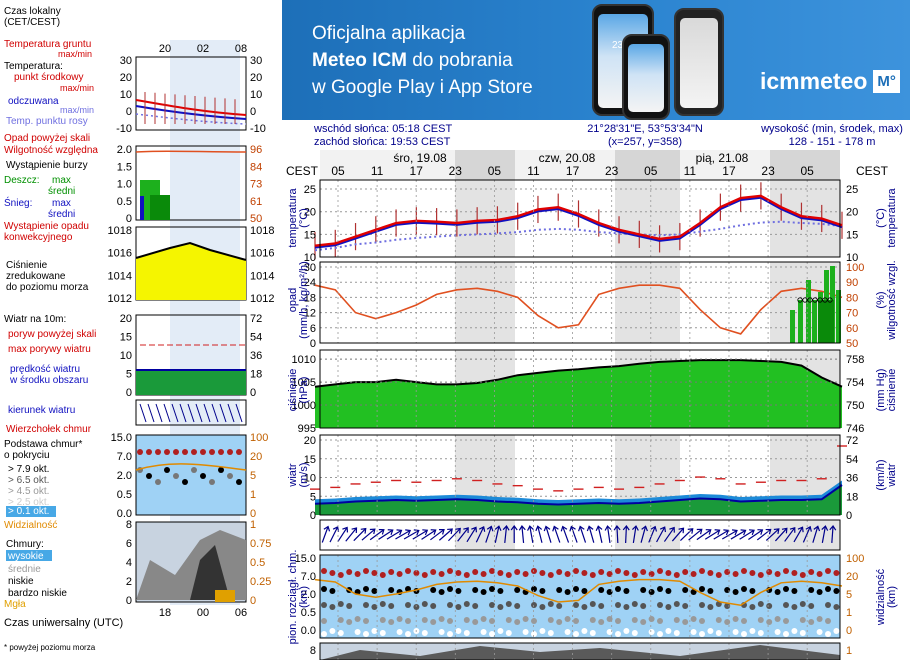 Image resolution: width=910 pixels, height=660 pixels. Describe the element at coordinates (485, 165) in the screenshot. I see `night-band-header` at that location.